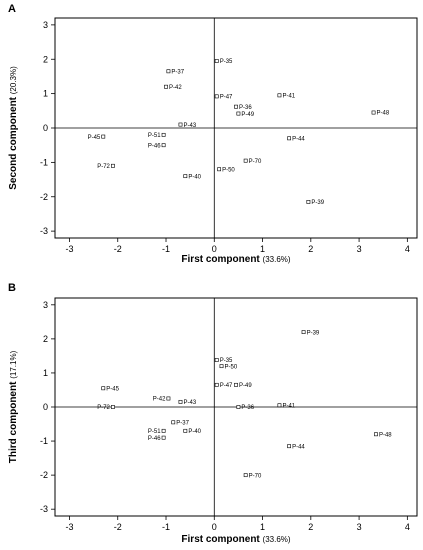 Image resolution: width=423 pixels, height=550 pixels. Describe the element at coordinates (12, 9) in the screenshot. I see `panel-label: A` at that location.